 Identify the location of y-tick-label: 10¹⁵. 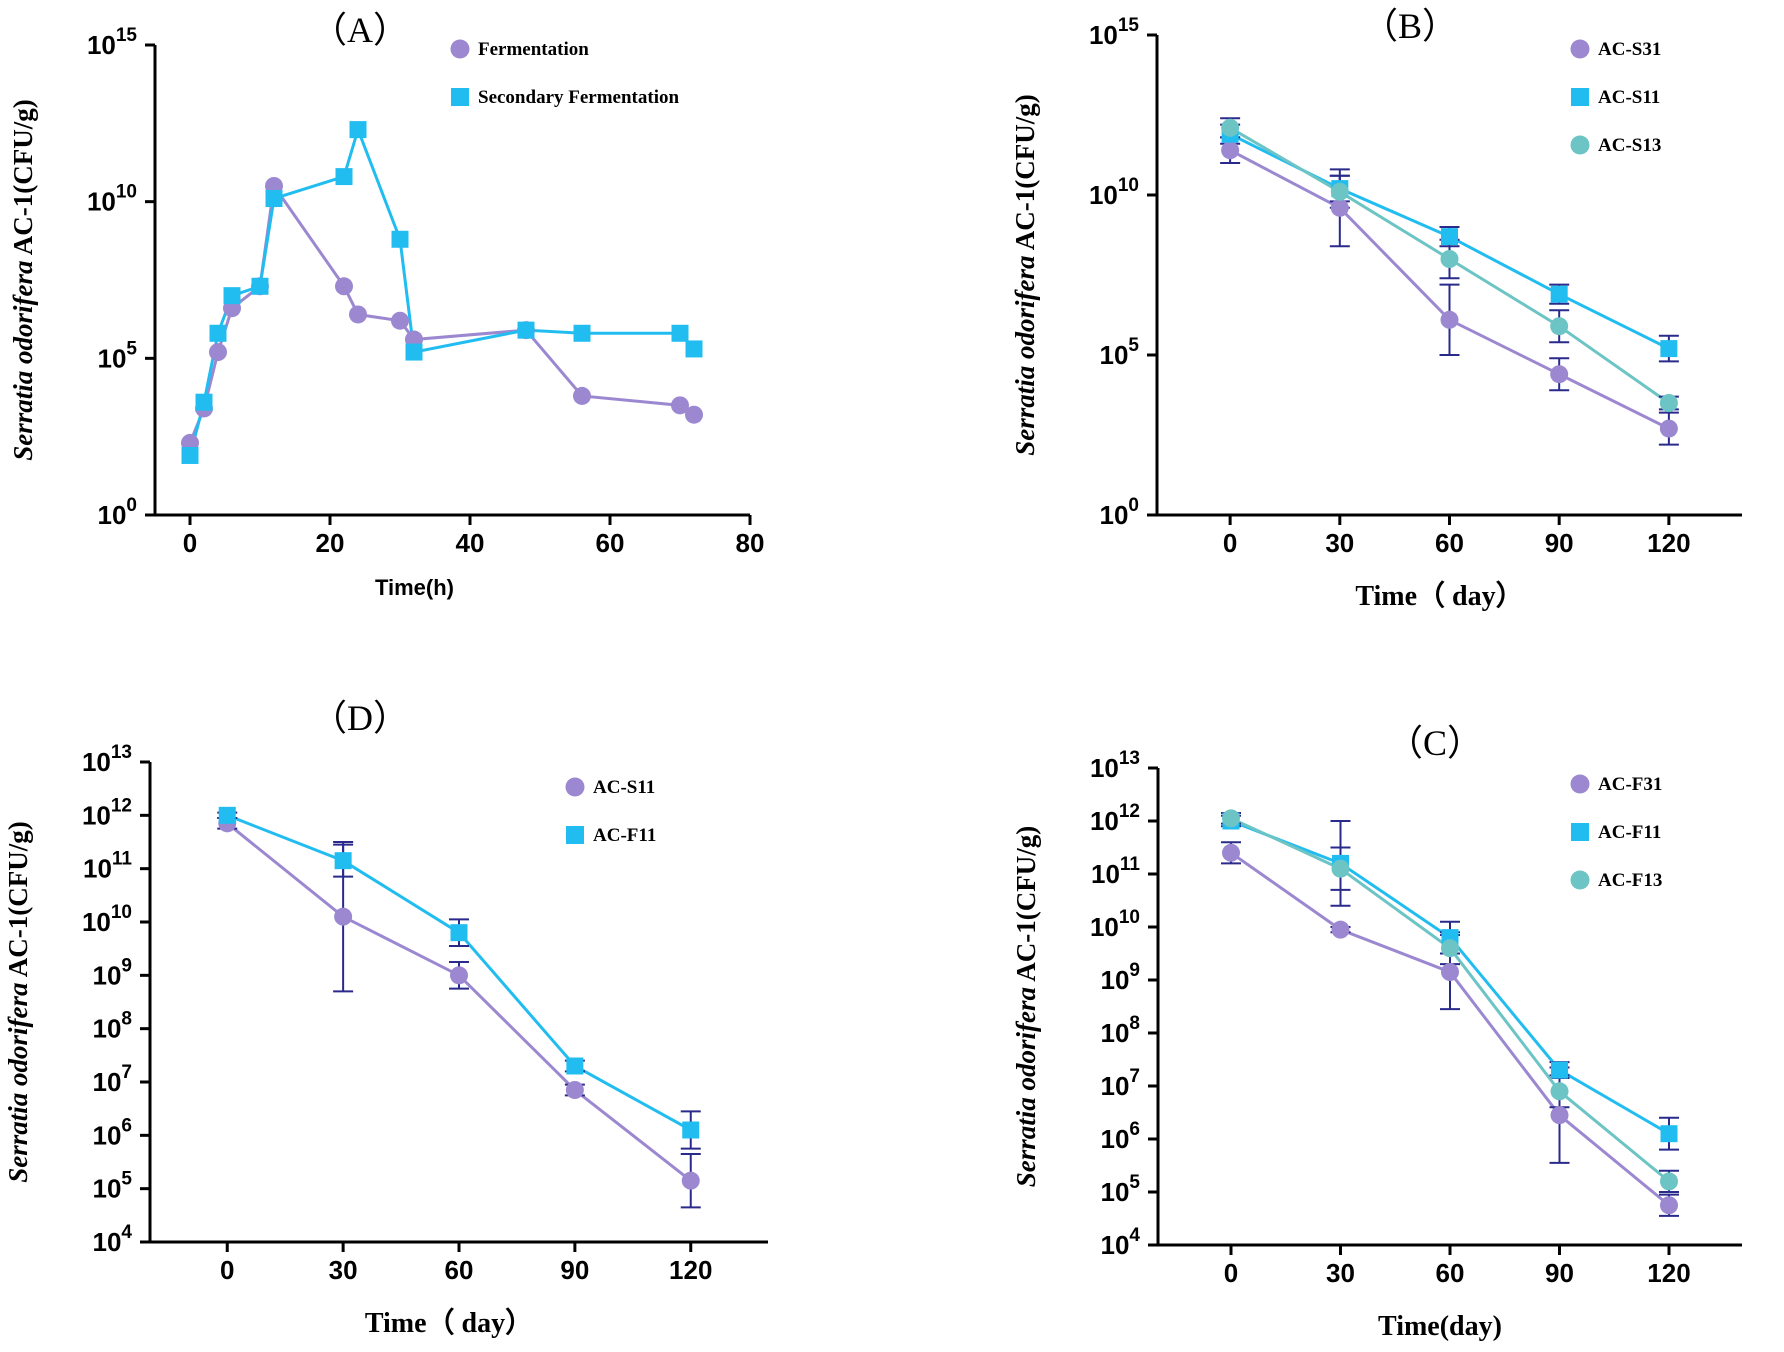
(112, 42).